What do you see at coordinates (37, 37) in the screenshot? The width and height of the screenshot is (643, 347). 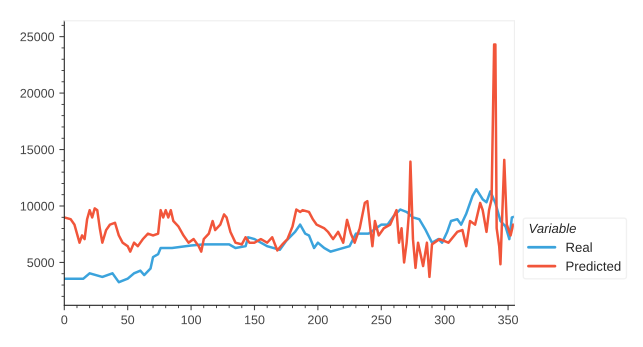 I see `y-tick-label: 25000` at bounding box center [37, 37].